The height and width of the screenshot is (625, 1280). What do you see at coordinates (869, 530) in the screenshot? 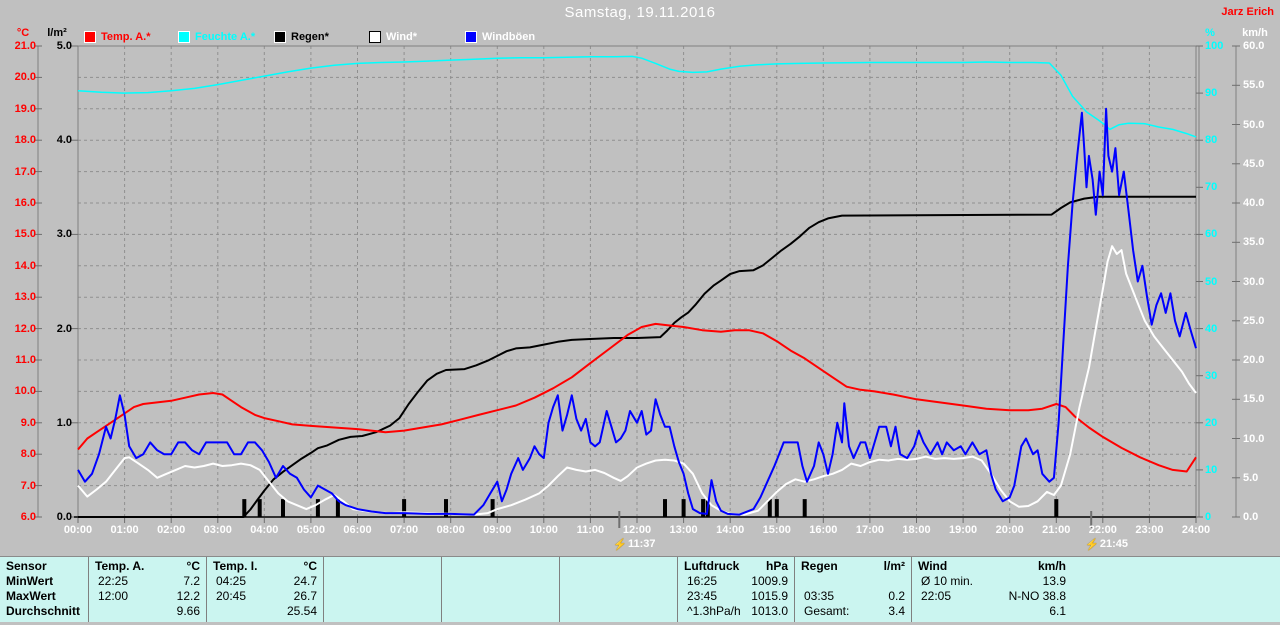
I see `time-tick-label: 17:00` at bounding box center [869, 530].